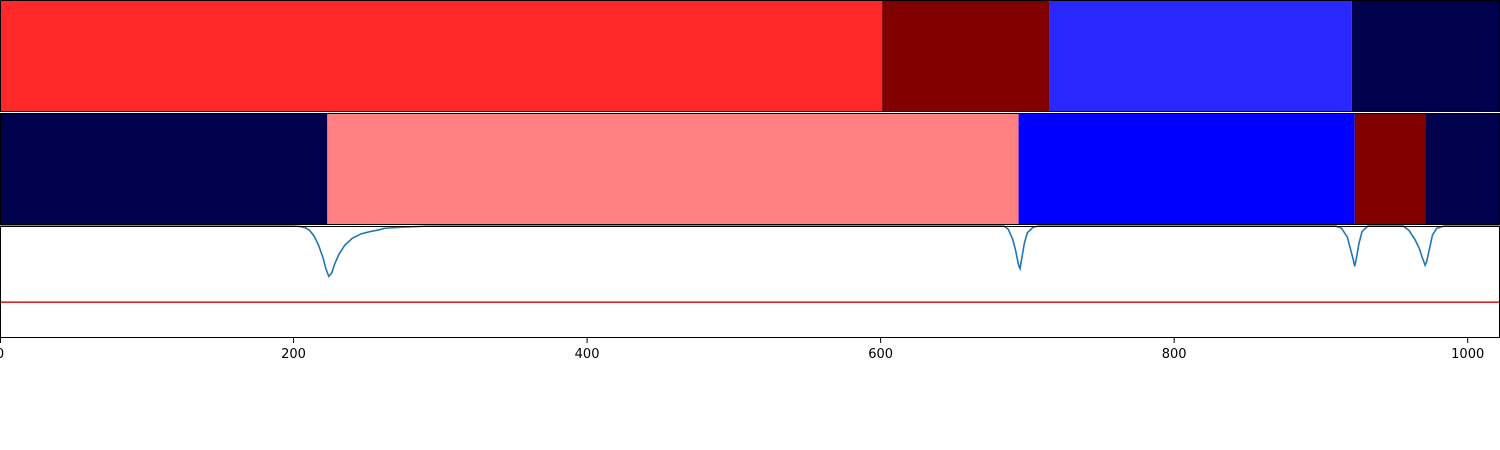 The width and height of the screenshot is (1500, 450). What do you see at coordinates (1174, 354) in the screenshot?
I see `x-tick-label-4: 800` at bounding box center [1174, 354].